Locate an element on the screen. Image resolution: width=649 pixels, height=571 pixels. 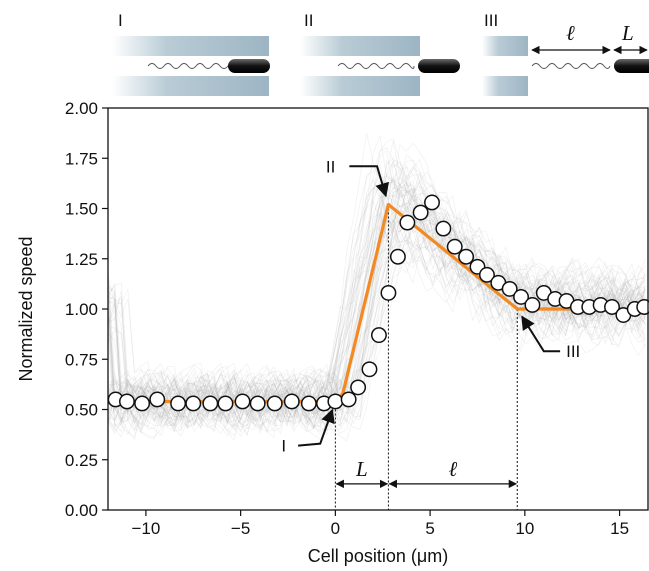
y-tick-label: 0.75 is located at coordinates (81, 359).